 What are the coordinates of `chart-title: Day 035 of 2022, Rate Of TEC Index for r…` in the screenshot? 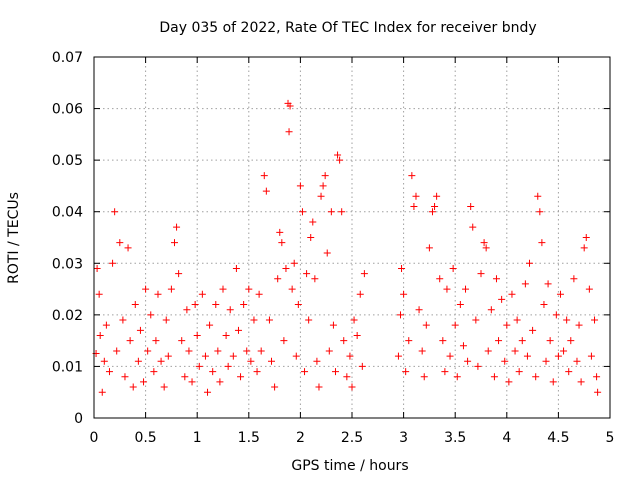 It's located at (347, 28).